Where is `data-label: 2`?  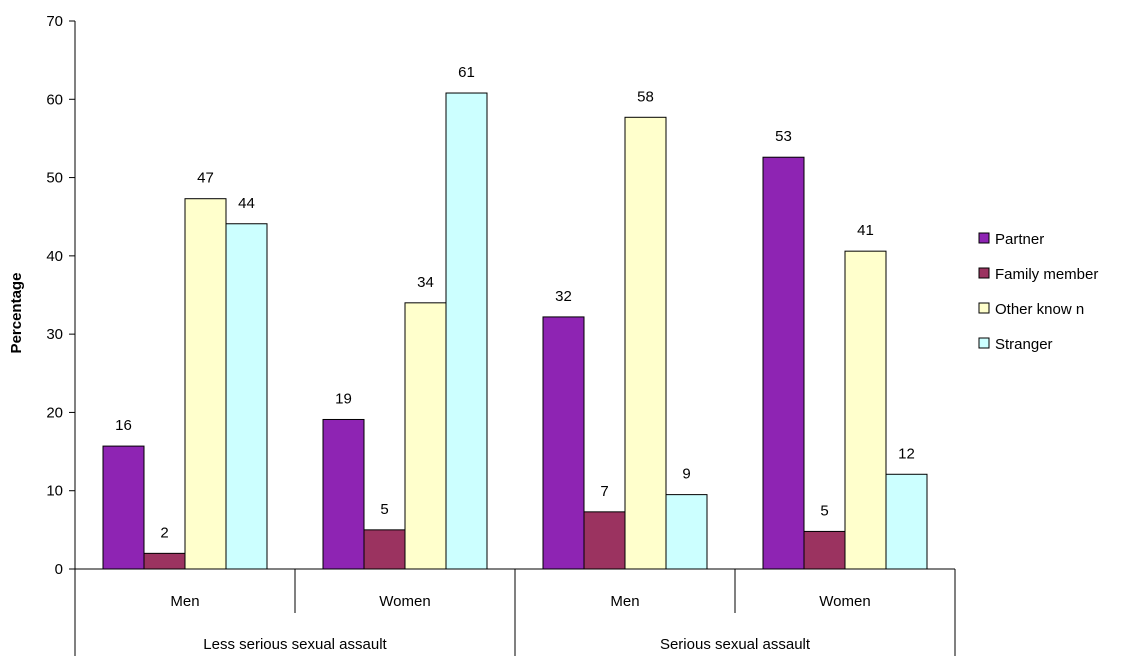
data-label: 2 is located at coordinates (164, 532).